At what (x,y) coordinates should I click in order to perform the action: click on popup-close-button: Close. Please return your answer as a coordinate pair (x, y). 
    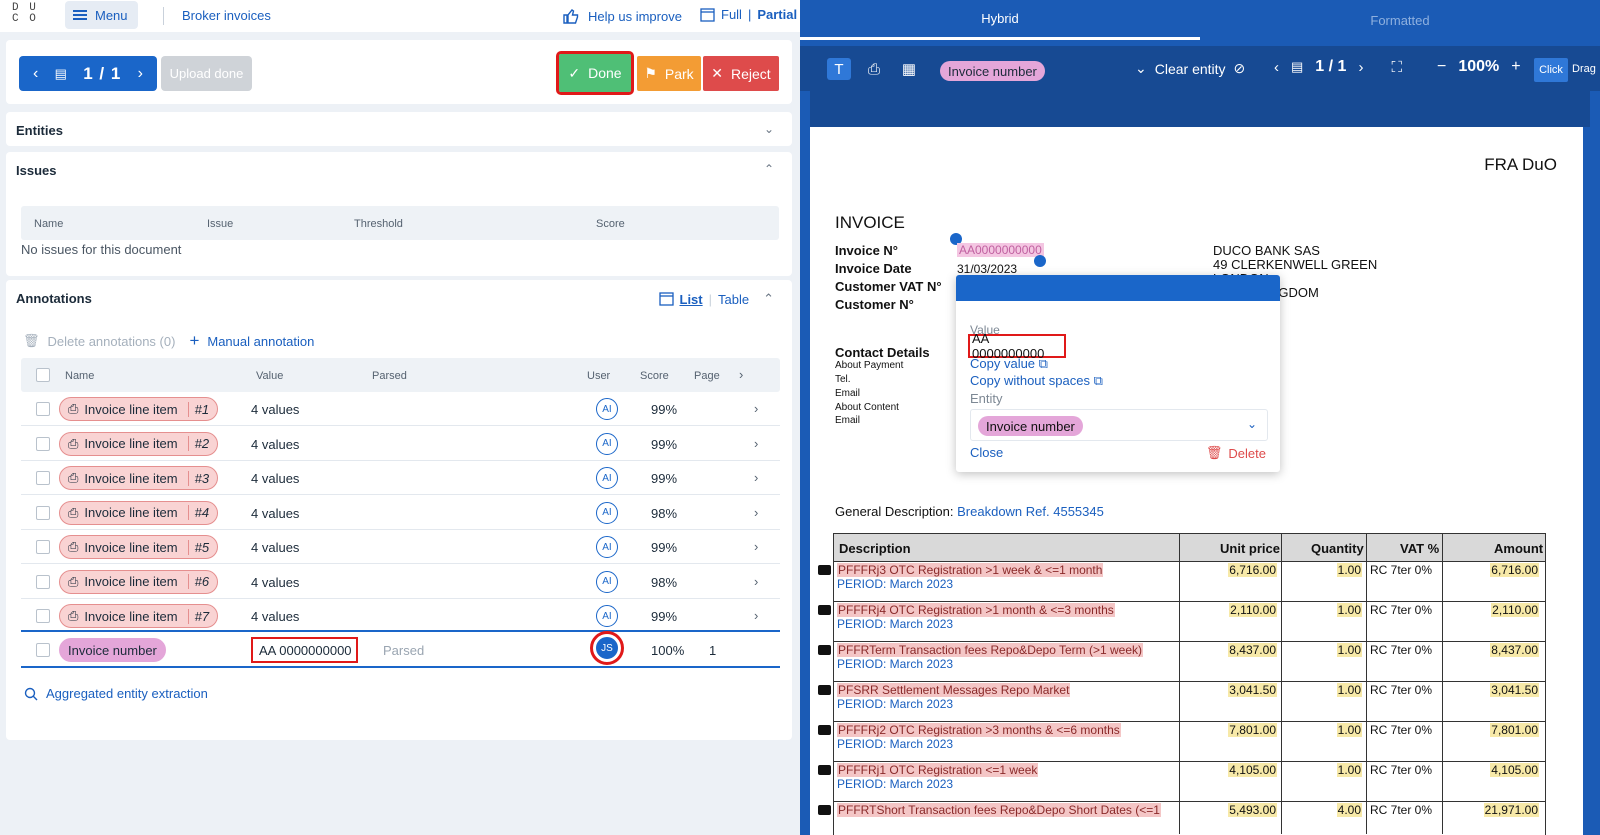
    Looking at the image, I should click on (987, 452).